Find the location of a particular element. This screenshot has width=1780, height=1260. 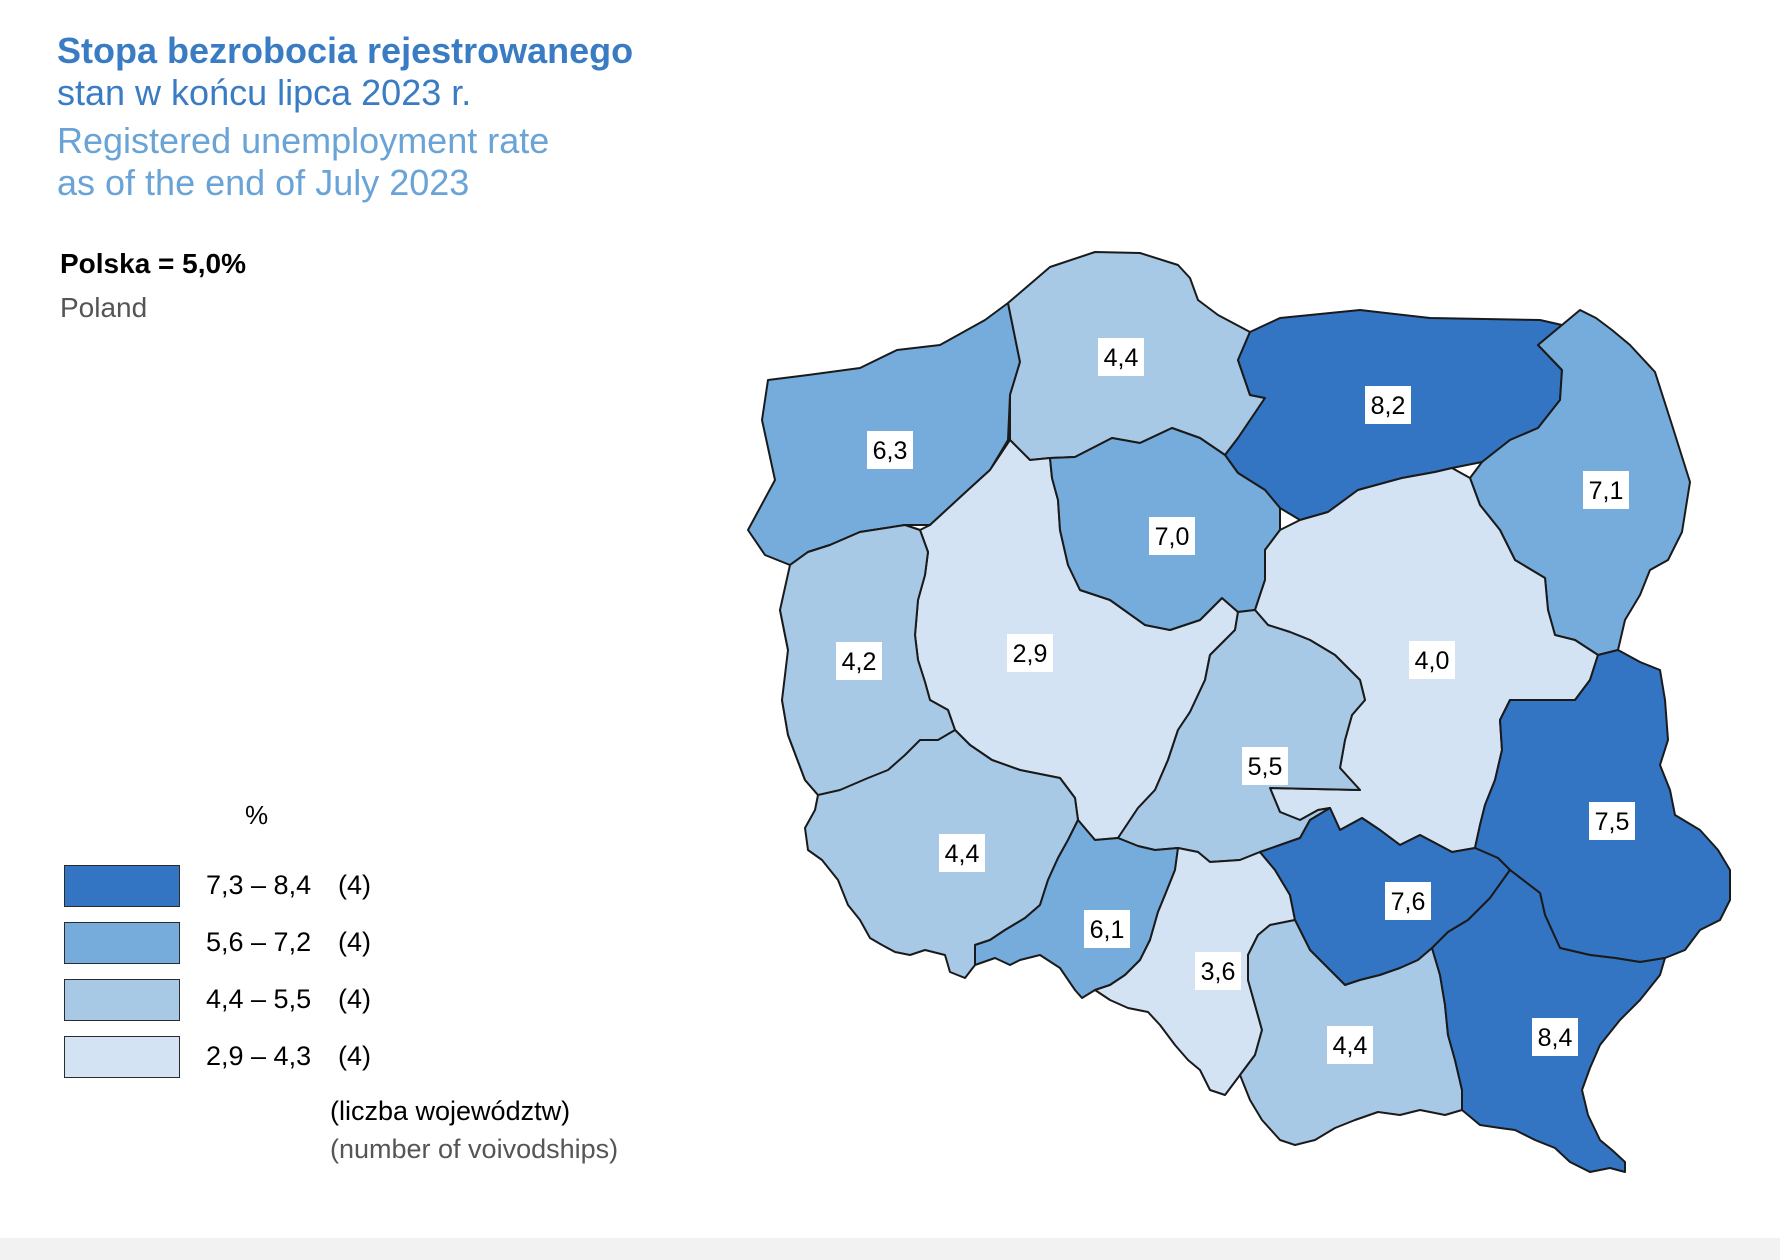

legend-row: 4,4 – 5,5 (4) is located at coordinates (217, 999).